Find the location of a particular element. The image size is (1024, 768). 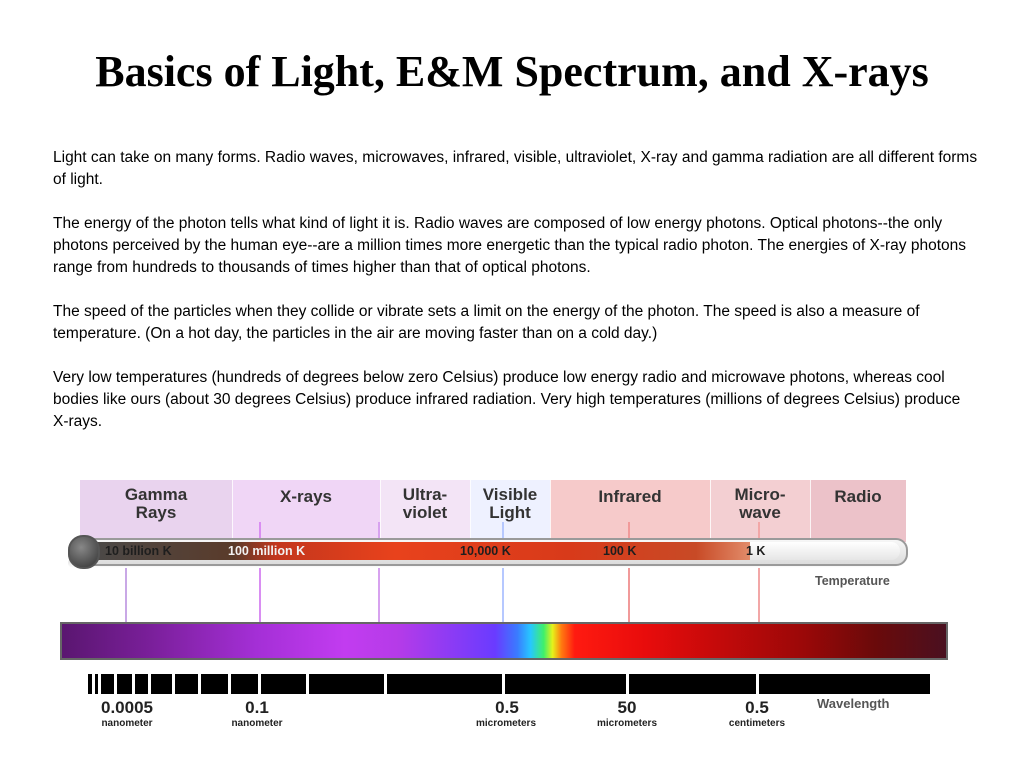

wavelength-value: 50 is located at coordinates (627, 707).